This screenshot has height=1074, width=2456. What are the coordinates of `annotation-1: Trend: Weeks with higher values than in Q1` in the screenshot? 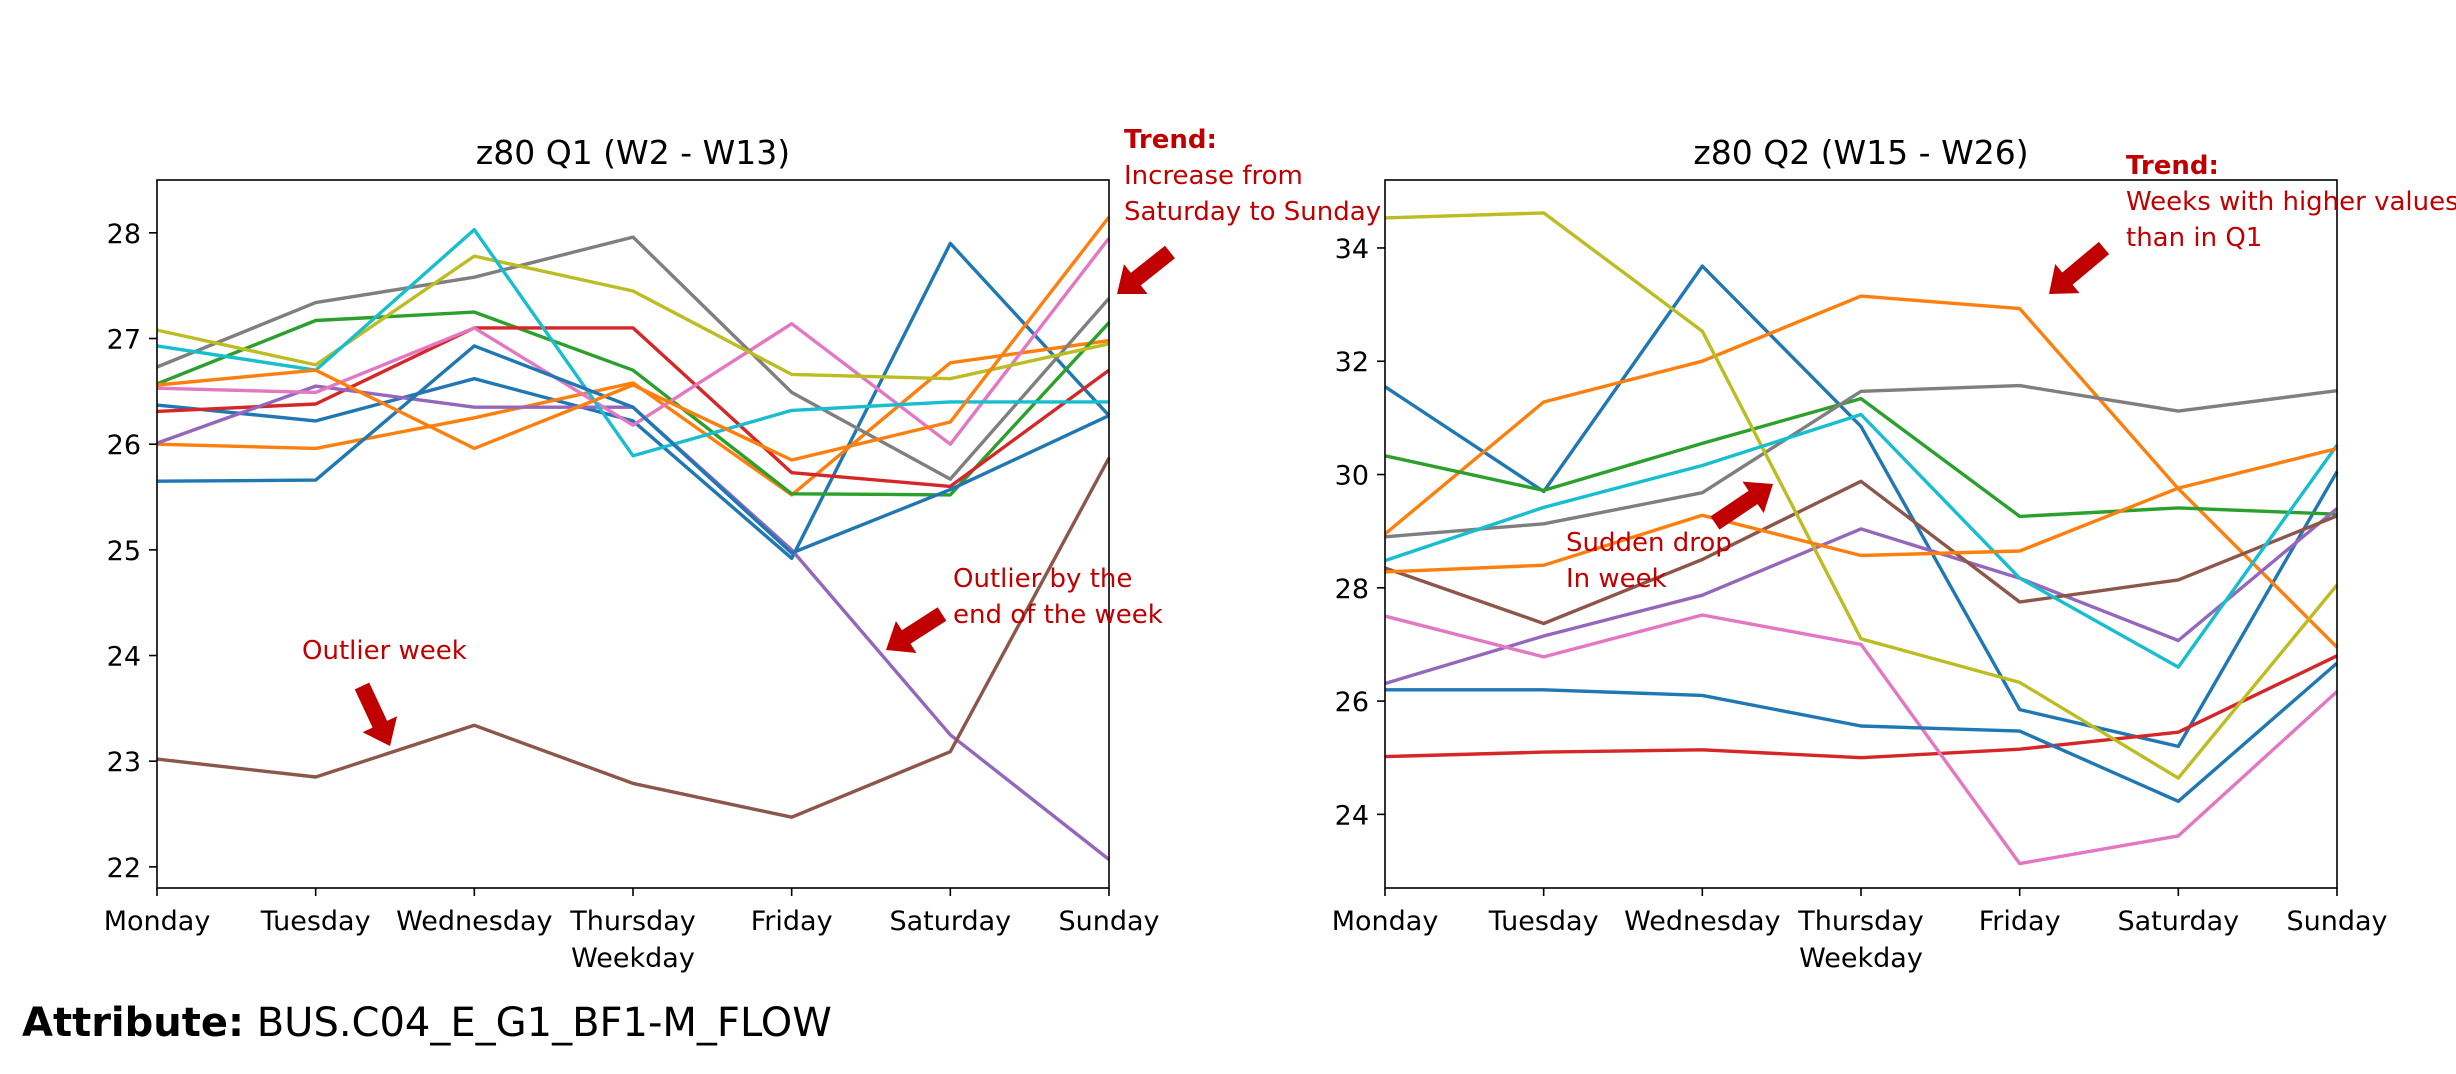 It's located at (2291, 202).